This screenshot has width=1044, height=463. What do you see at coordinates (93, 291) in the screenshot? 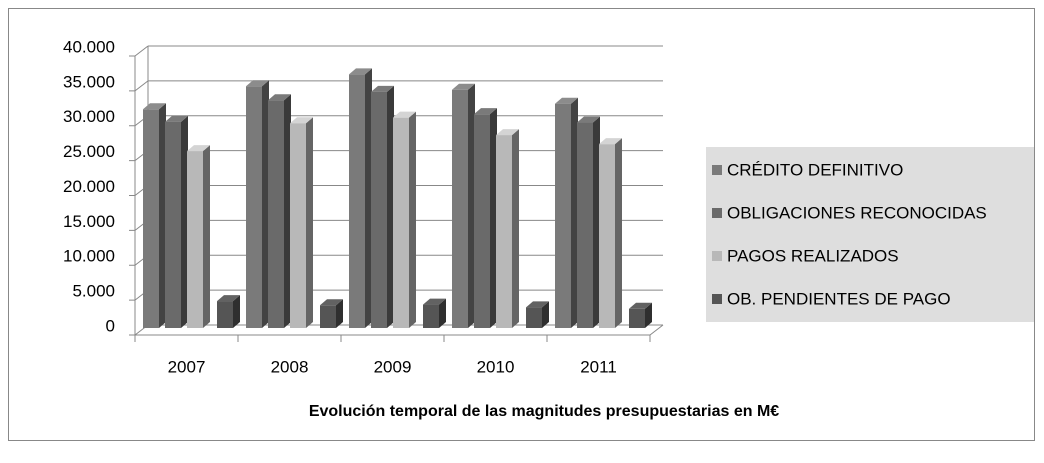
I see `y-tick-label: 5.000` at bounding box center [93, 291].